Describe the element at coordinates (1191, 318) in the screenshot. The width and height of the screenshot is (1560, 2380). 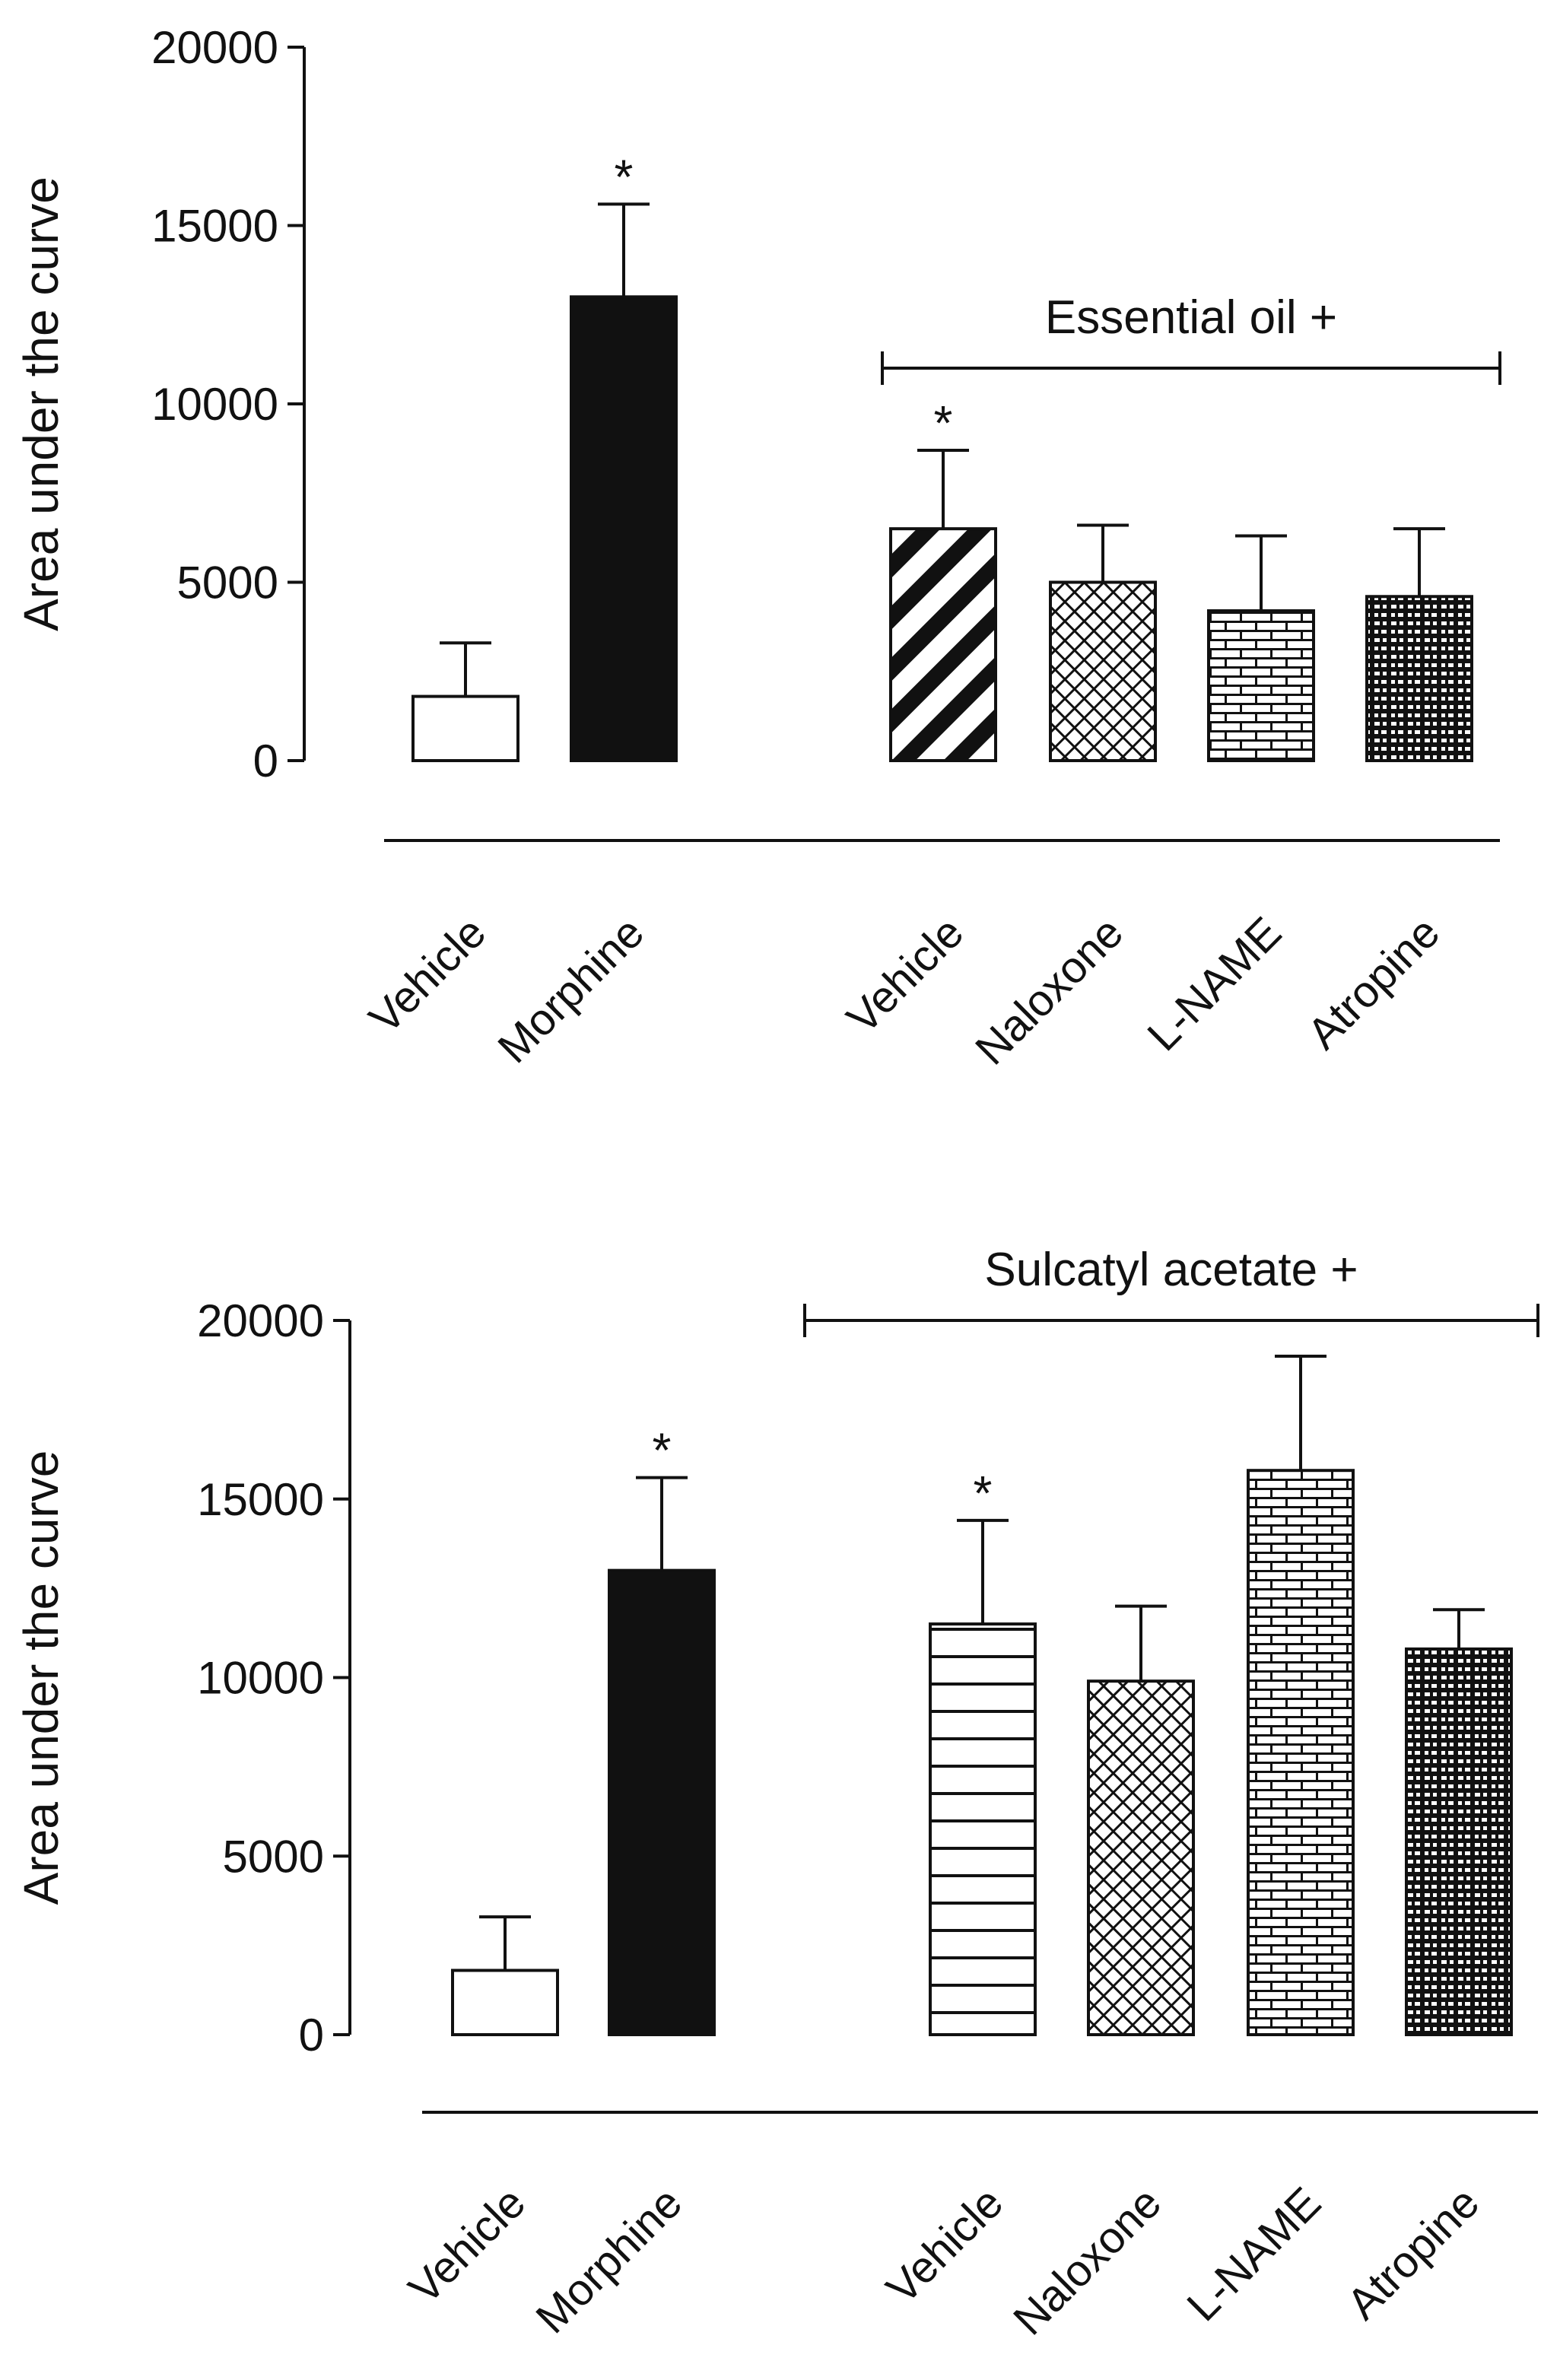
I see `group-label: Essential oil +` at that location.